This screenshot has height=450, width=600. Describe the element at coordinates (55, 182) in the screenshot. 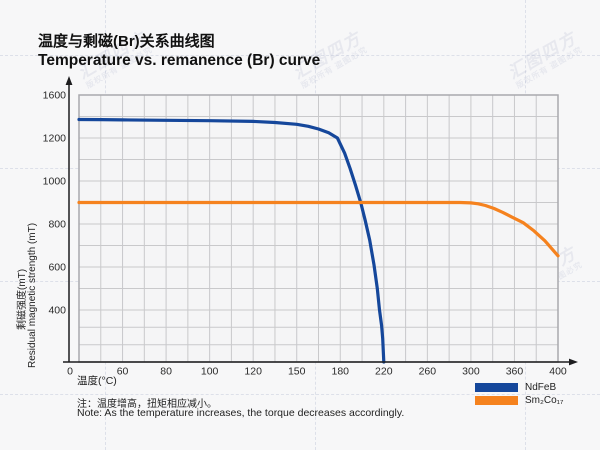

I see `svg-text: 1000` at that location.